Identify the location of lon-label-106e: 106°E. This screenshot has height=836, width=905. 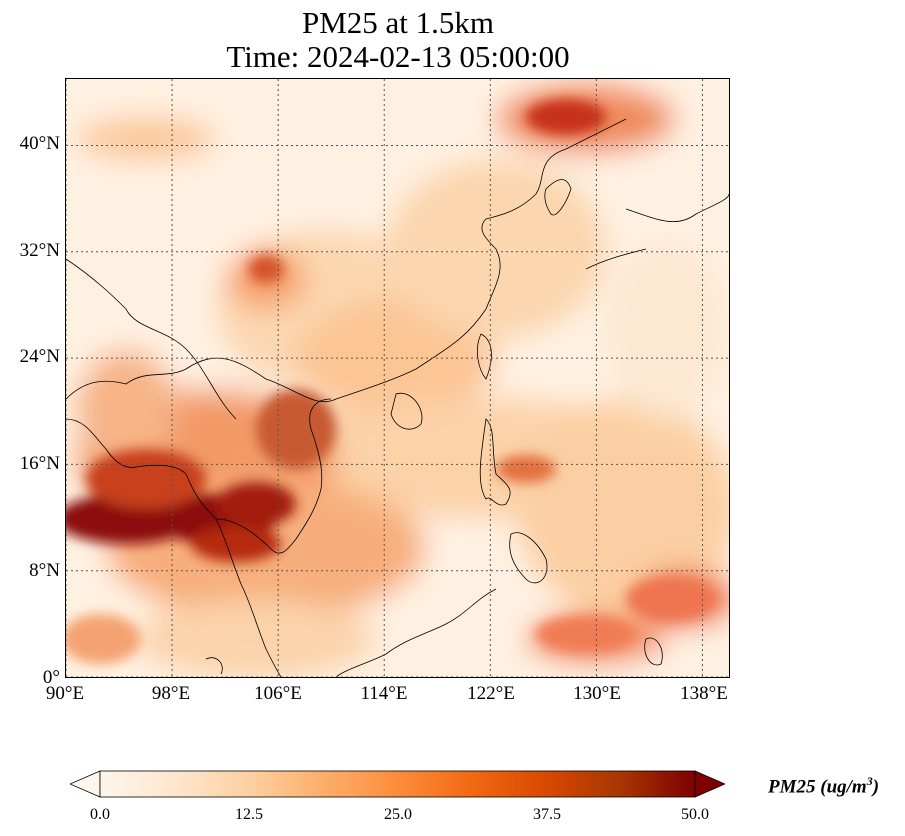
(278, 693).